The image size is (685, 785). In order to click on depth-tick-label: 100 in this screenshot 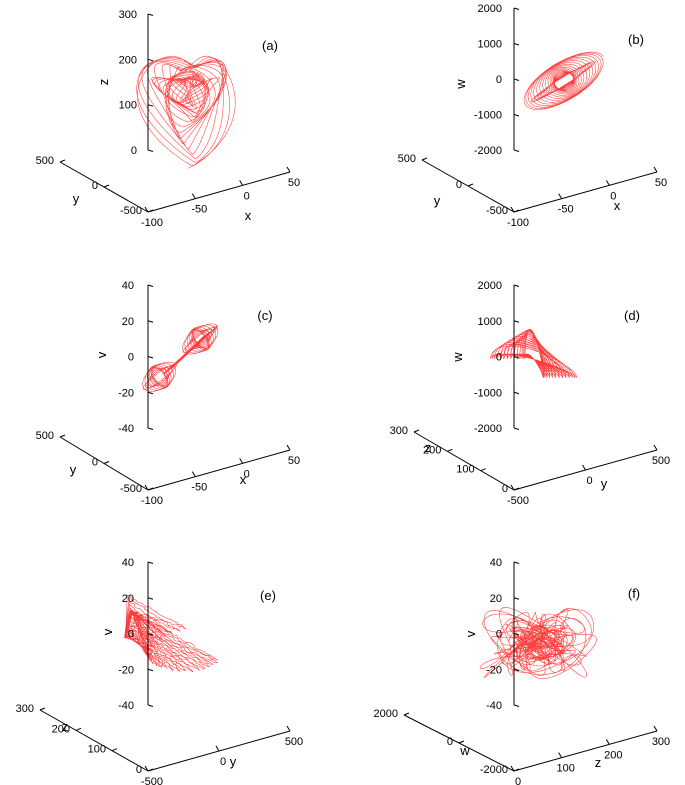, I will do `click(465, 470)`.